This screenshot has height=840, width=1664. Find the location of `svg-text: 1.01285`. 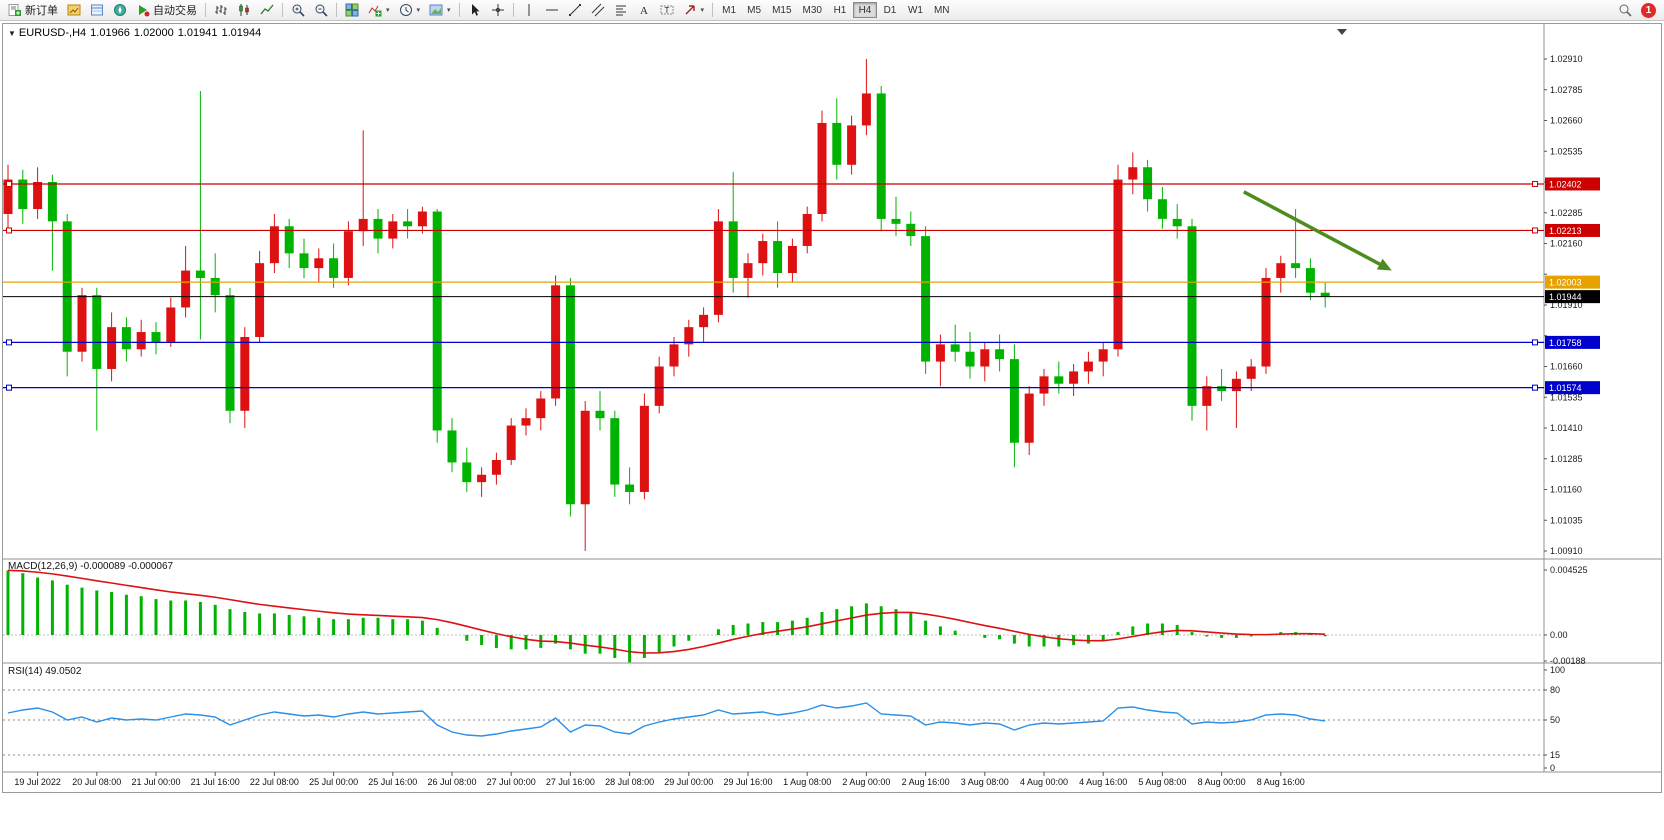

svg-text: 1.01285 is located at coordinates (1566, 459).